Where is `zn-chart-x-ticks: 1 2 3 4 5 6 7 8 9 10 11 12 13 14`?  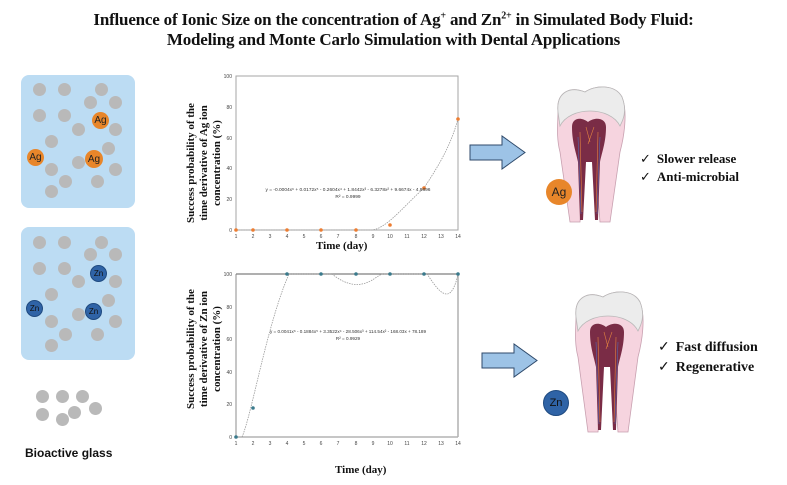 zn-chart-x-ticks: 1 2 3 4 5 6 7 8 9 10 11 12 13 14 is located at coordinates (348, 444).